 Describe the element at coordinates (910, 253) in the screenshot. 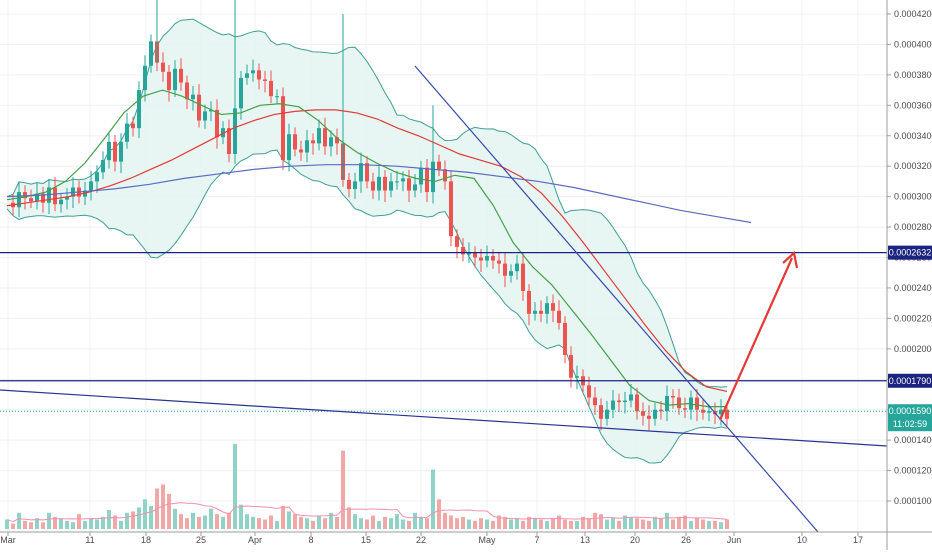

I see `level-price-tag-label: 0.0002632` at that location.